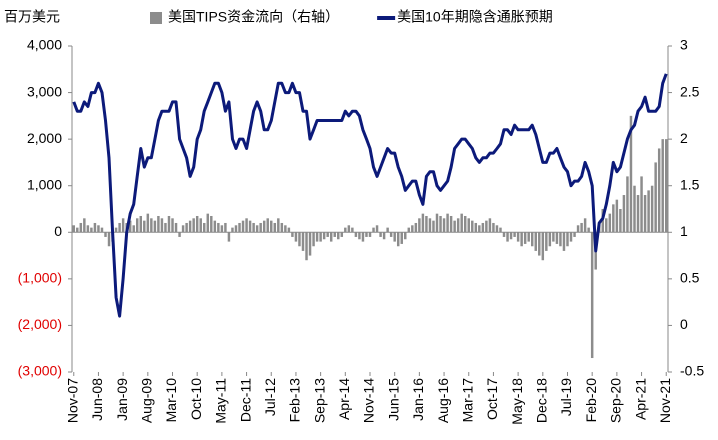 The width and height of the screenshot is (718, 440). I want to click on x-tick-label: May-18, so click(517, 401).